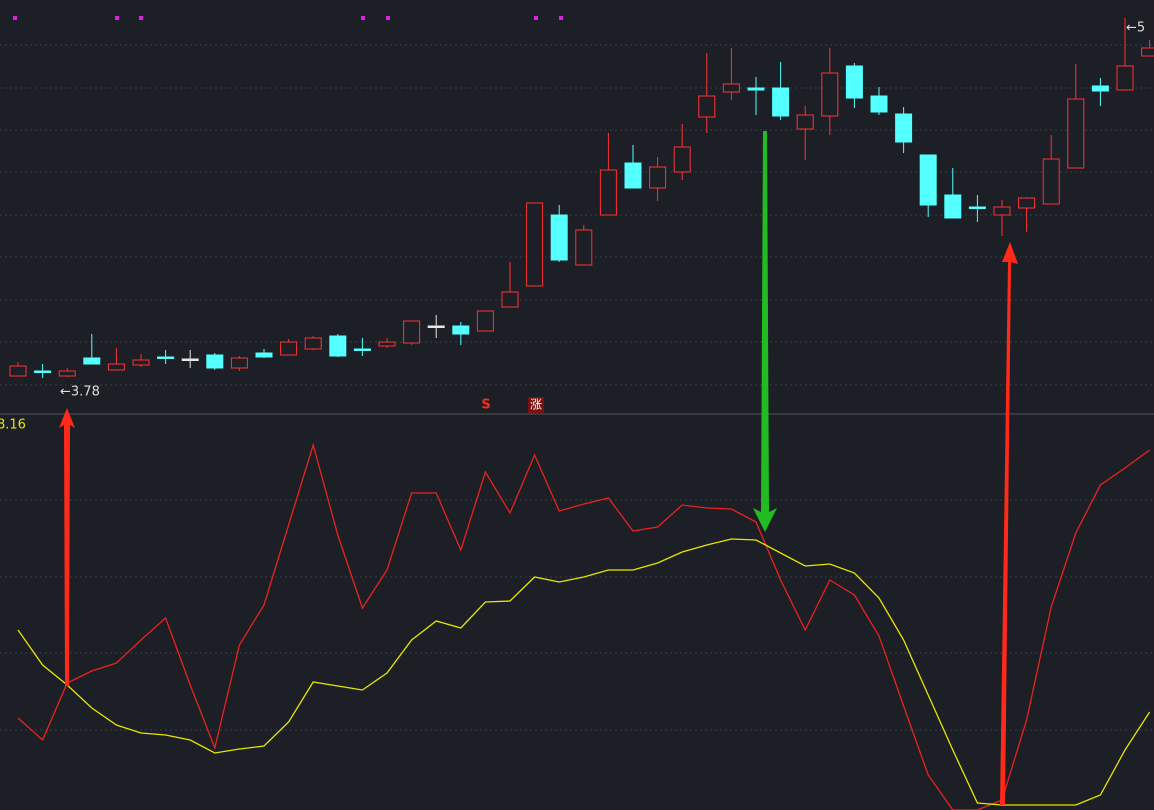 This screenshot has height=810, width=1154. What do you see at coordinates (80, 392) in the screenshot?
I see `annotation: ←3.78` at bounding box center [80, 392].